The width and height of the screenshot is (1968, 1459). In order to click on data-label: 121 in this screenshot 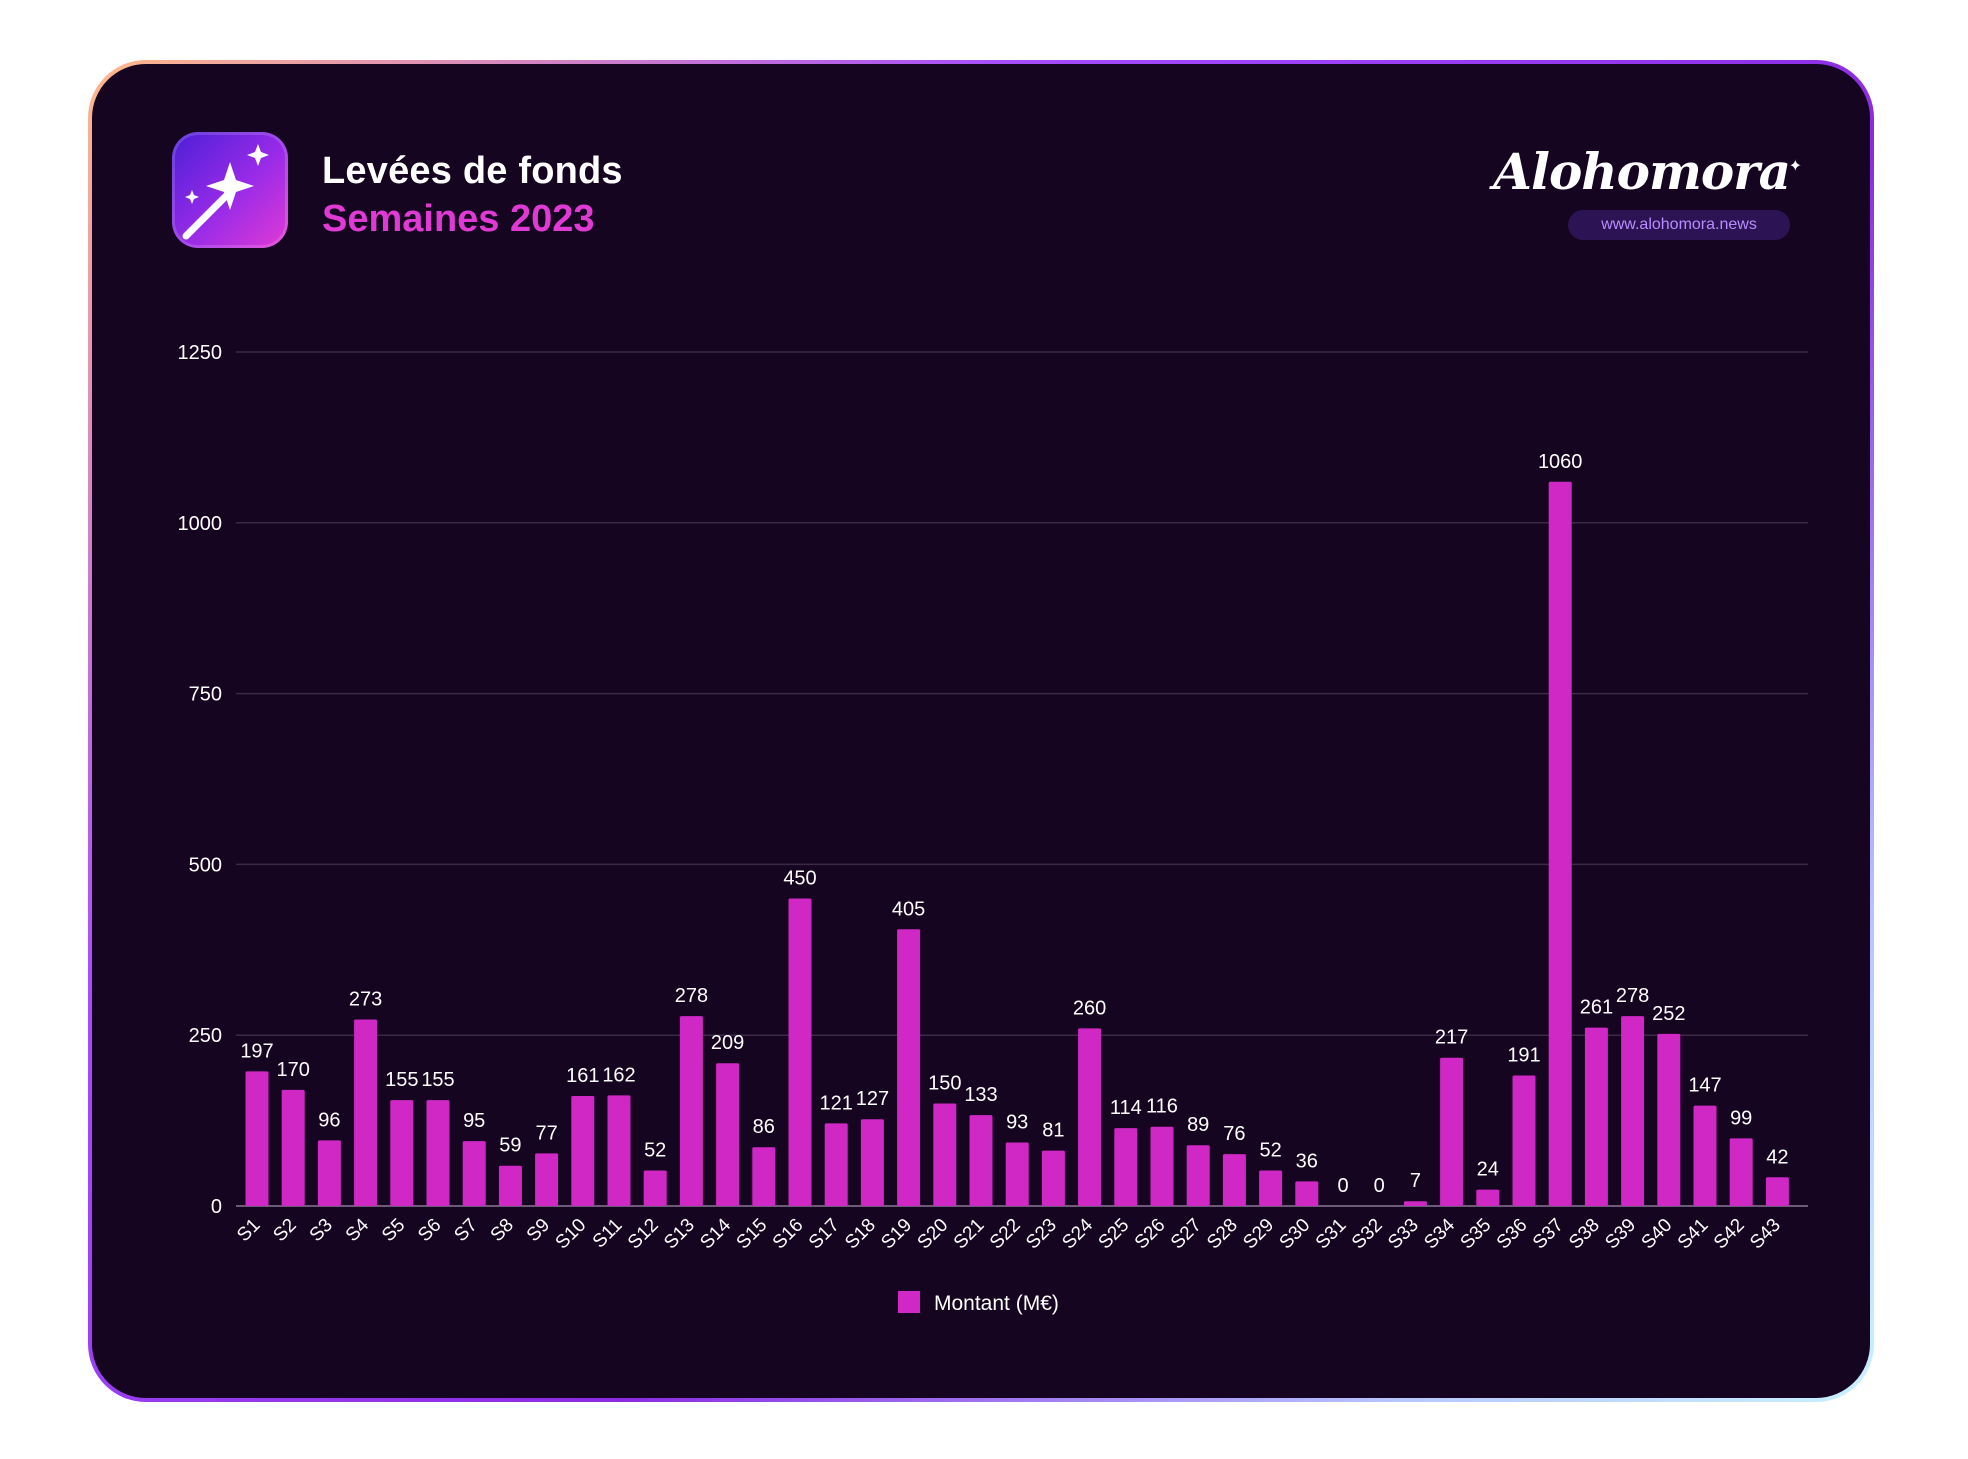, I will do `click(836, 1103)`.